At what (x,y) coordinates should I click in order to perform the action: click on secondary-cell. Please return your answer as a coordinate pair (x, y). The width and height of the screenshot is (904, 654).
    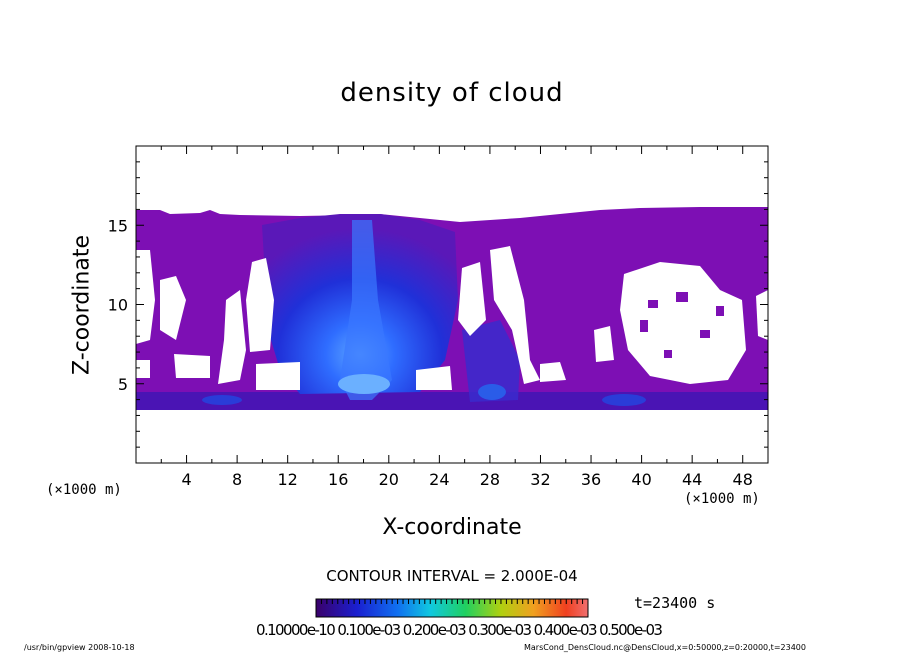
    Looking at the image, I should click on (491, 361).